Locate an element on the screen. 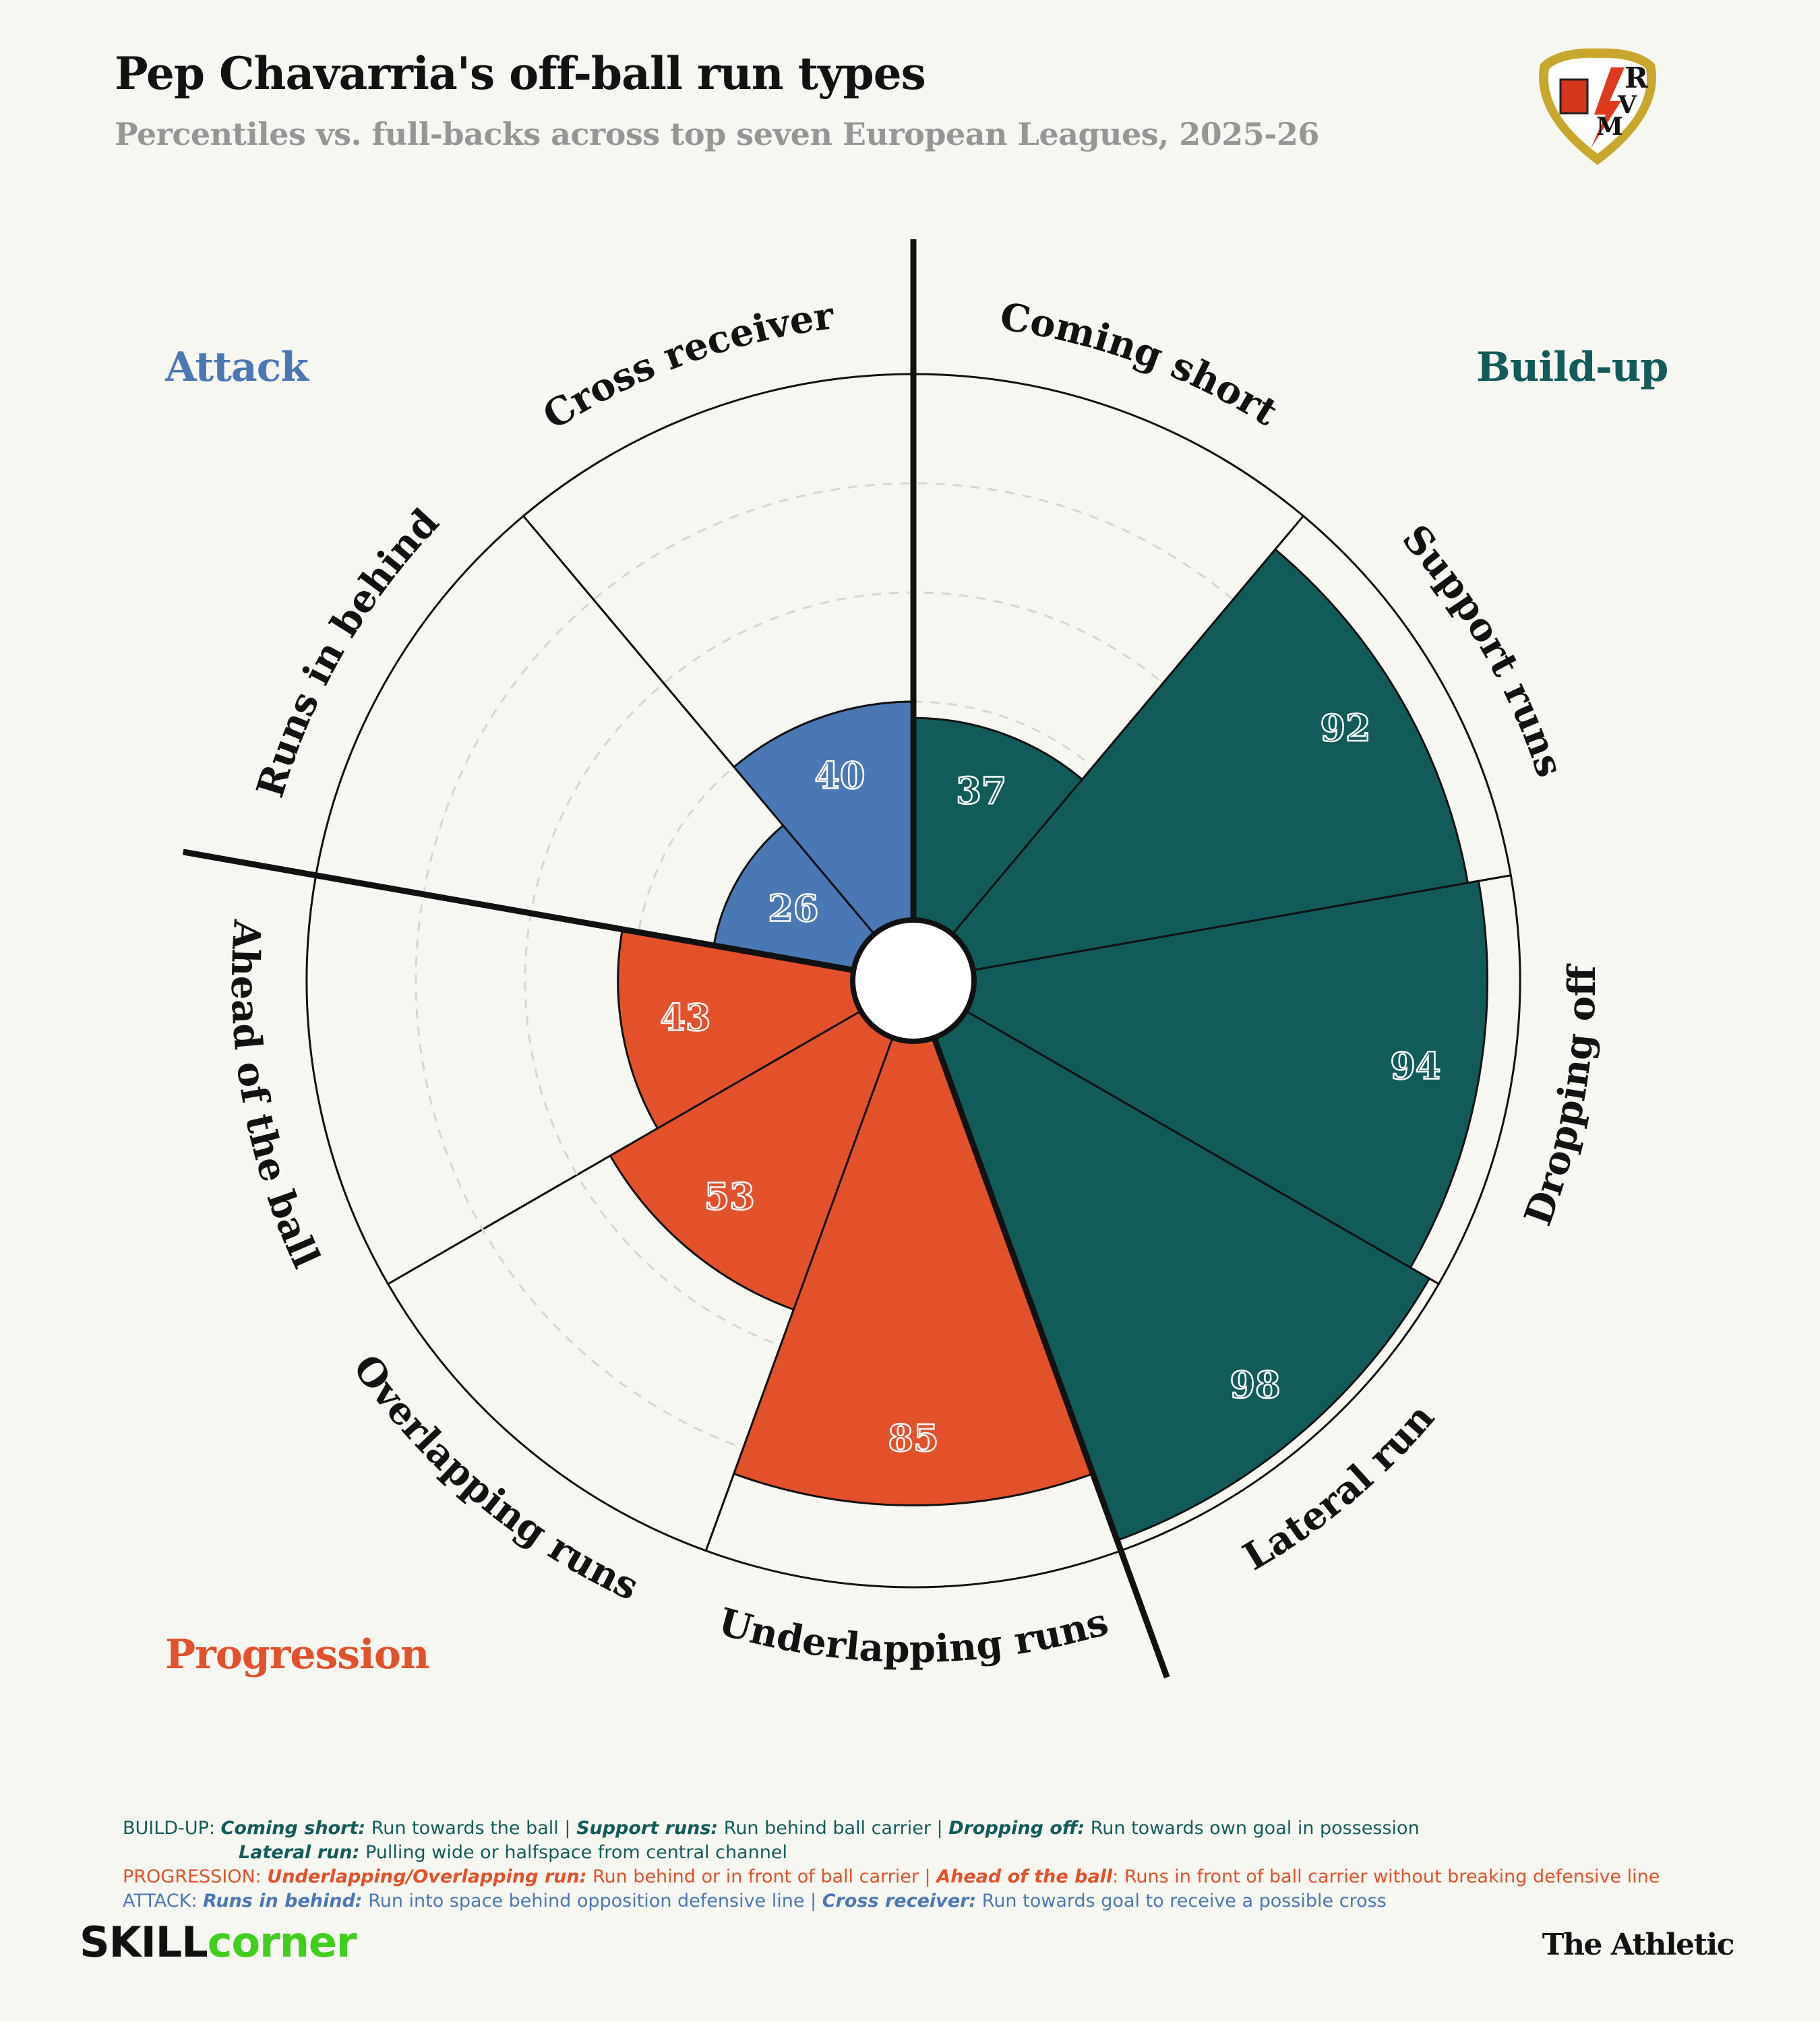 The image size is (1820, 2022). value-label-cross-receiver: 40 is located at coordinates (840, 775).